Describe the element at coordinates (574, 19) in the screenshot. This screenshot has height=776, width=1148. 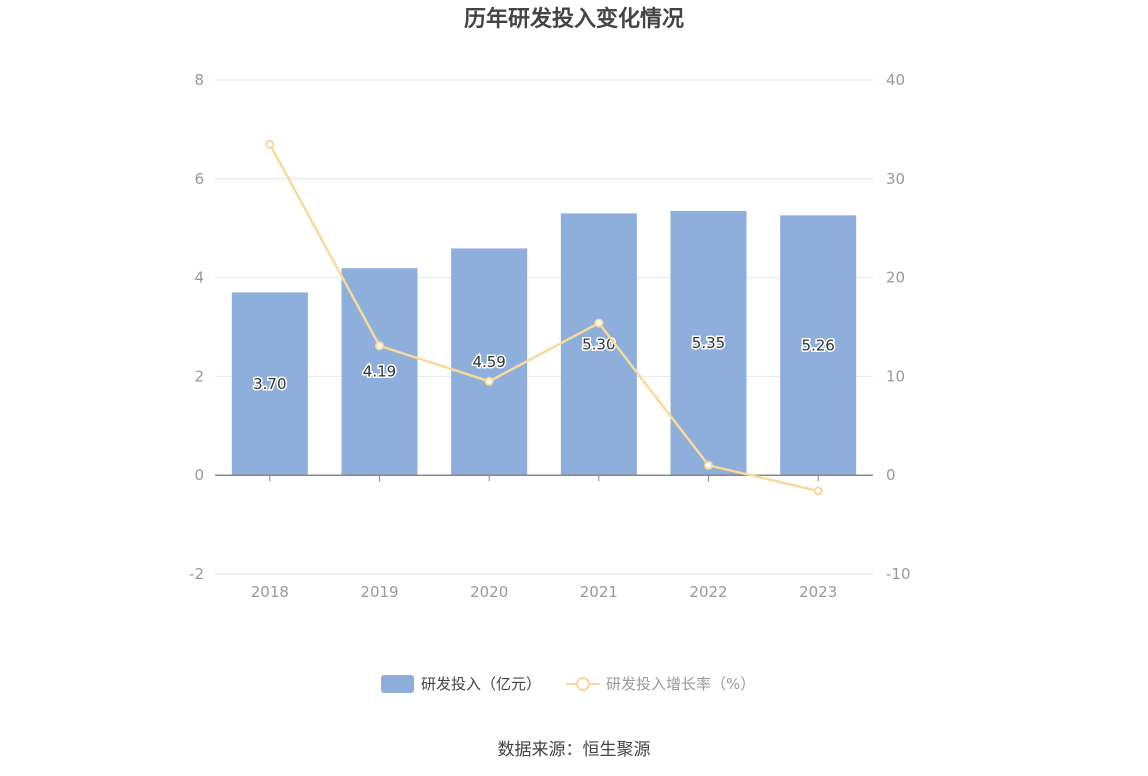
I see `chart-title: 历年研发投入变化情况` at that location.